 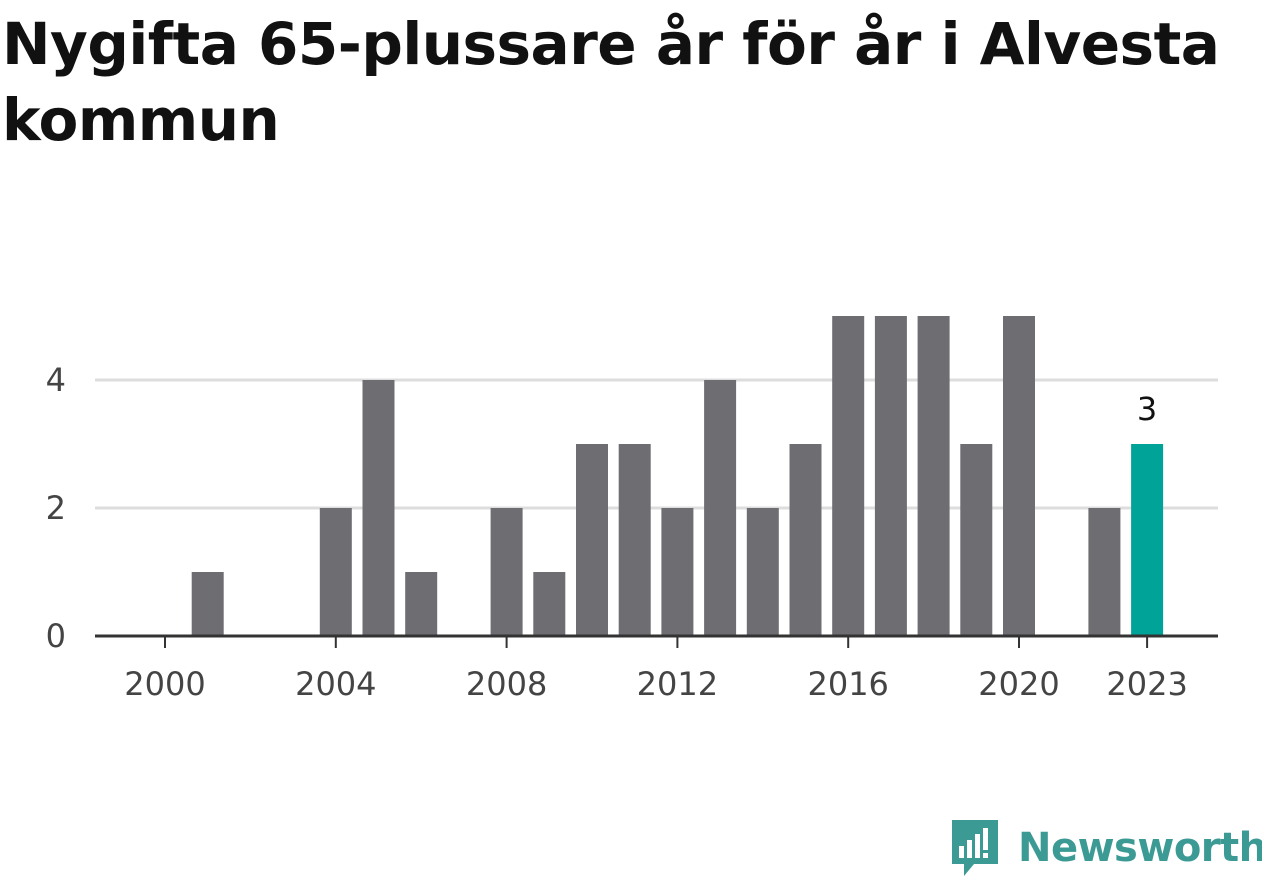 What do you see at coordinates (1018, 684) in the screenshot?
I see `x-tick-label: 2020` at bounding box center [1018, 684].